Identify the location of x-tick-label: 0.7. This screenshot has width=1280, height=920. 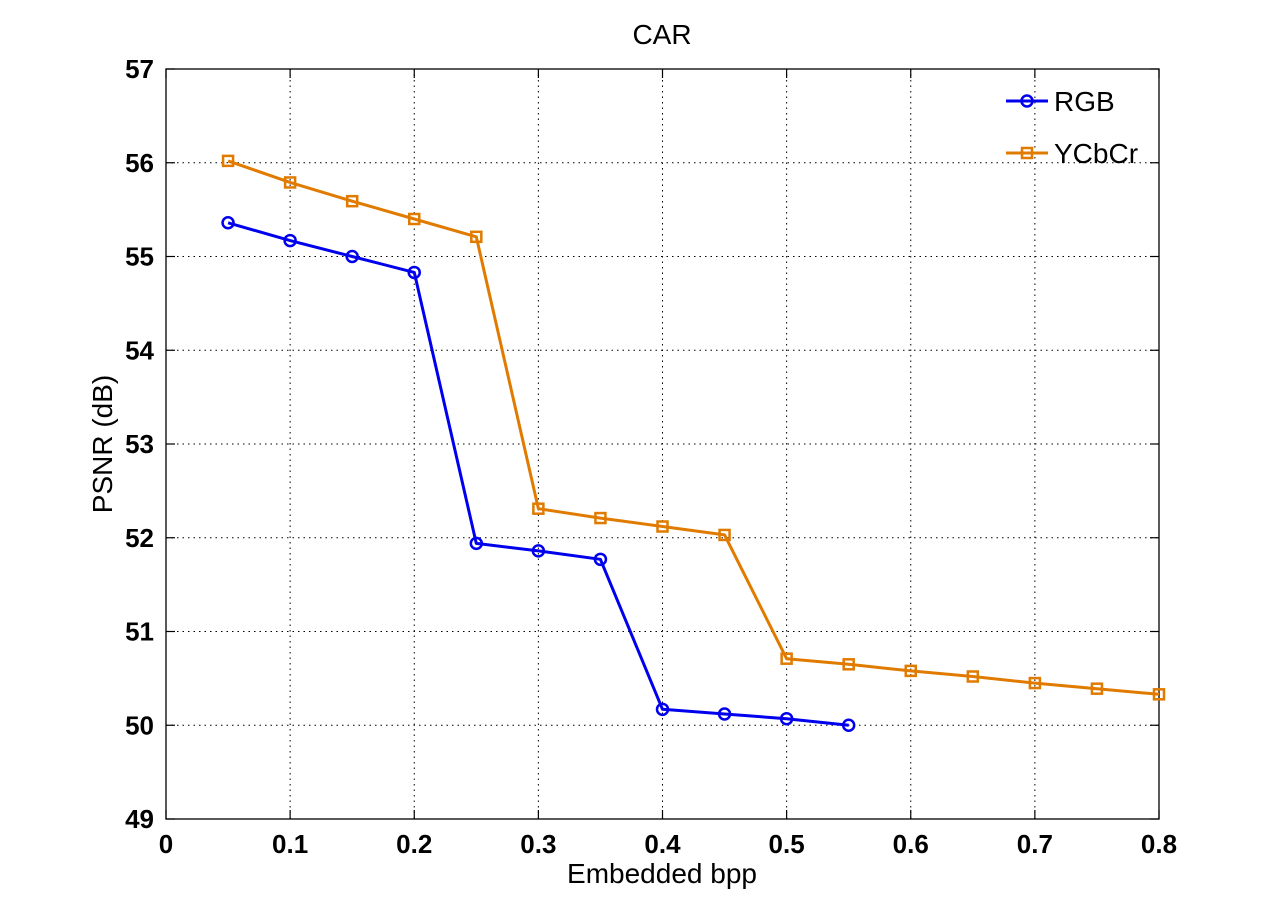
(1035, 844).